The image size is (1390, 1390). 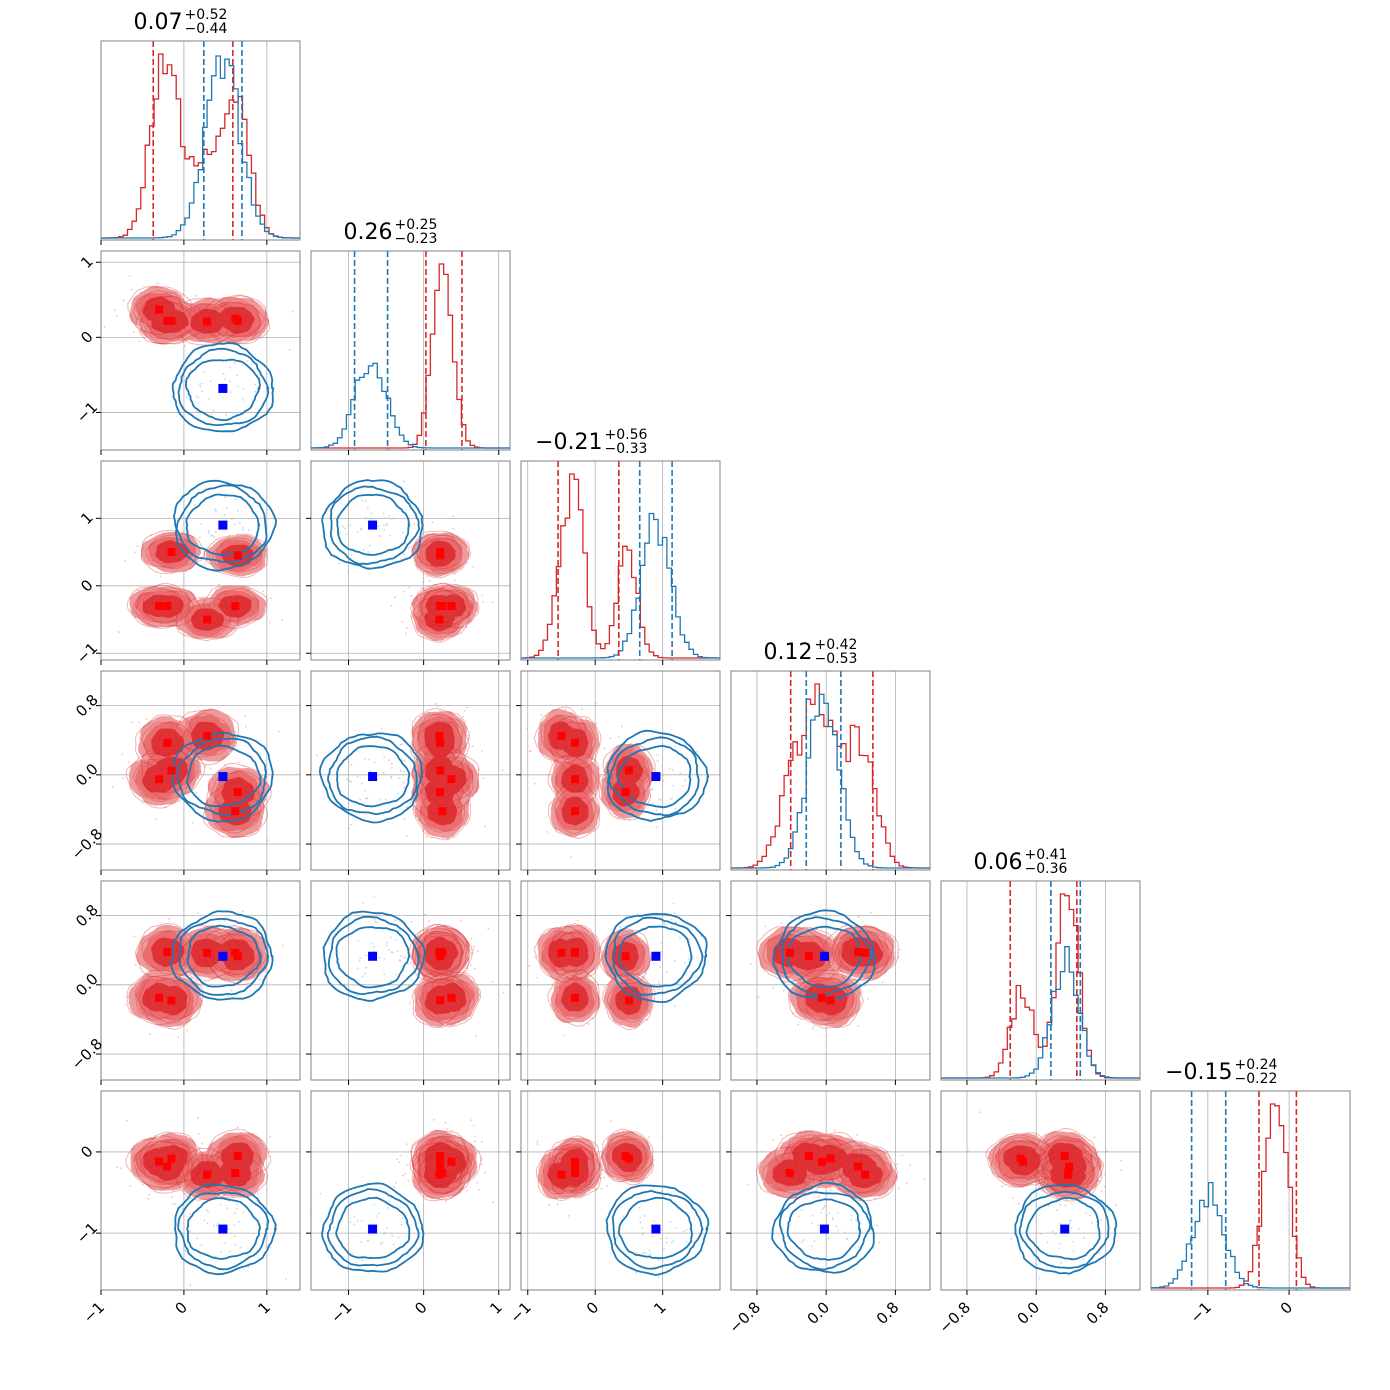 What do you see at coordinates (888, 1313) in the screenshot?
I see `x-tick-label: 0.8` at bounding box center [888, 1313].